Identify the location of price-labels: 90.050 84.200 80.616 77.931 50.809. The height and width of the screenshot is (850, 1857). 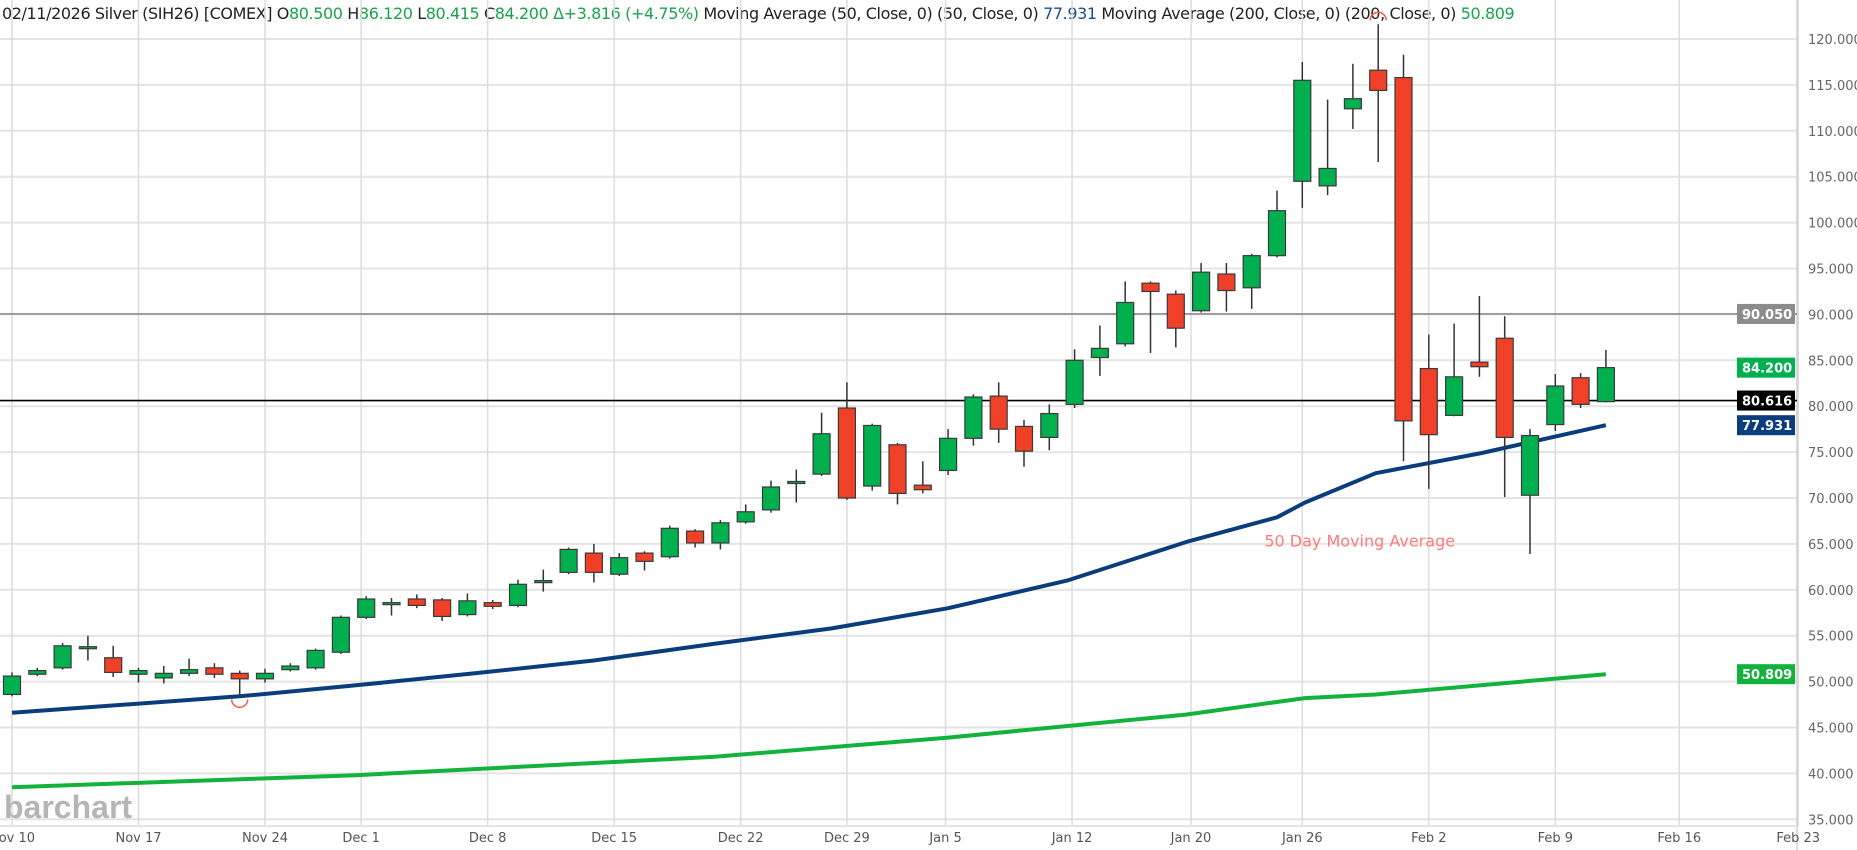
(1766, 494).